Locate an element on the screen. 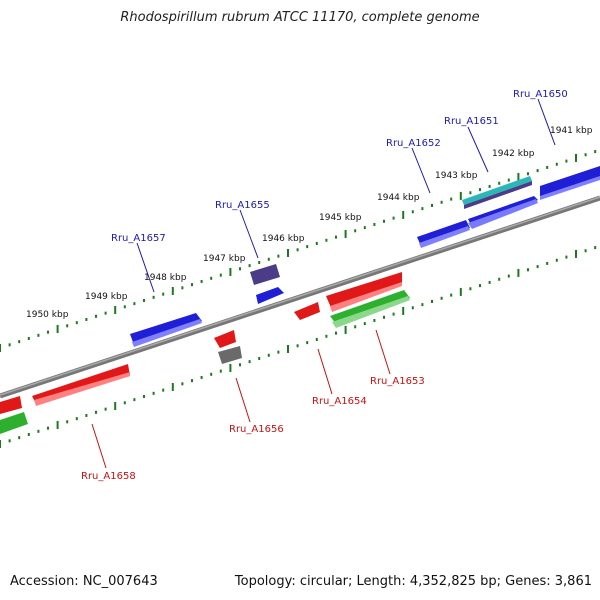 This screenshot has height=600, width=600. kbp-label: 1945 kbp is located at coordinates (340, 218).